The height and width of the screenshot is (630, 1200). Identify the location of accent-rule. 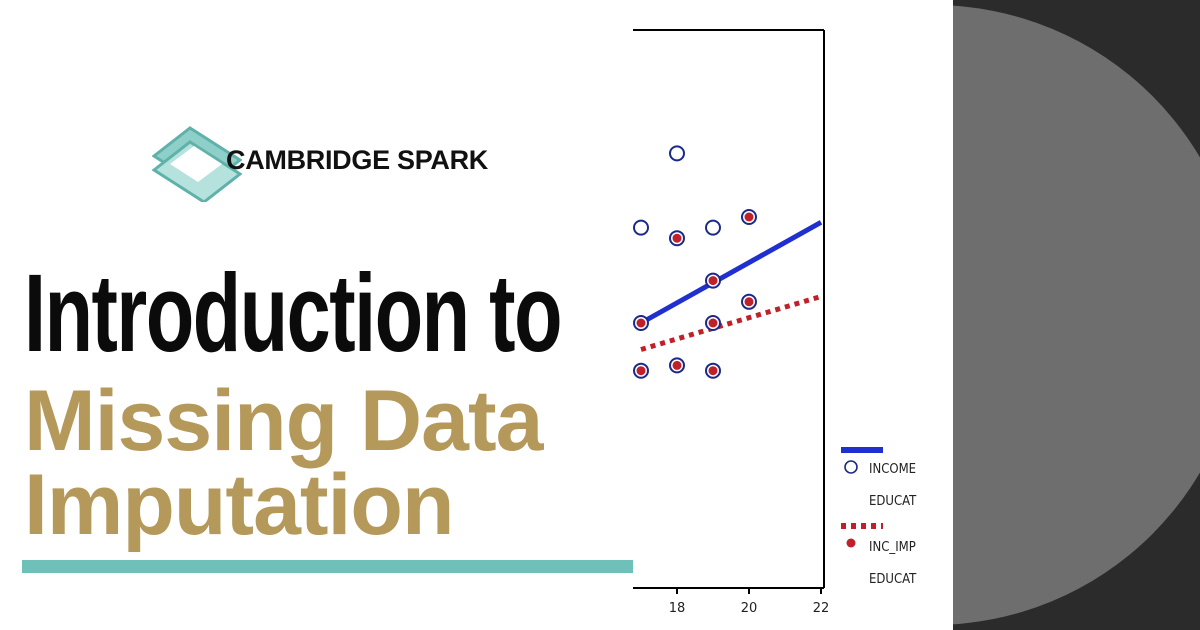
(328, 566).